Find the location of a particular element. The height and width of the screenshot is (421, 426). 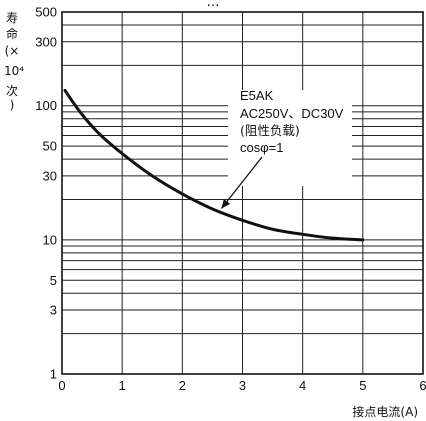

y-label-char: 命 is located at coordinates (12, 33).